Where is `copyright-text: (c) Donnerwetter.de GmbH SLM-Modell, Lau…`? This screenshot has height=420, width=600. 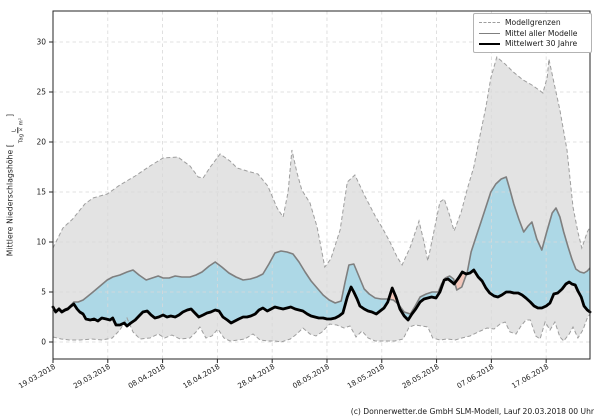 copyright-text: (c) Donnerwetter.de GmbH SLM-Modell, Lau… is located at coordinates (472, 411).